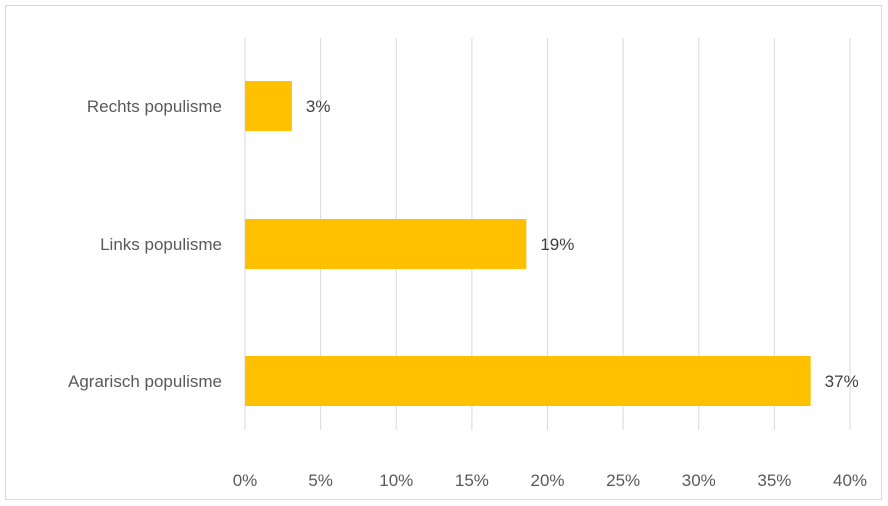 The width and height of the screenshot is (888, 506). Describe the element at coordinates (154, 106) in the screenshot. I see `category-label-0: Rechts populisme` at that location.